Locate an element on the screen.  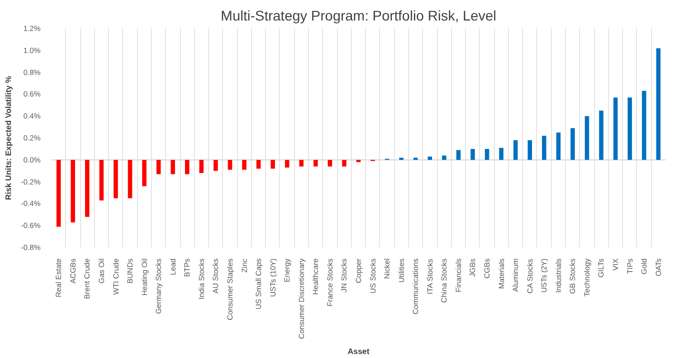
chart-title: Multi-Strategy Program: Portfolio Risk, Level is located at coordinates (358, 16).